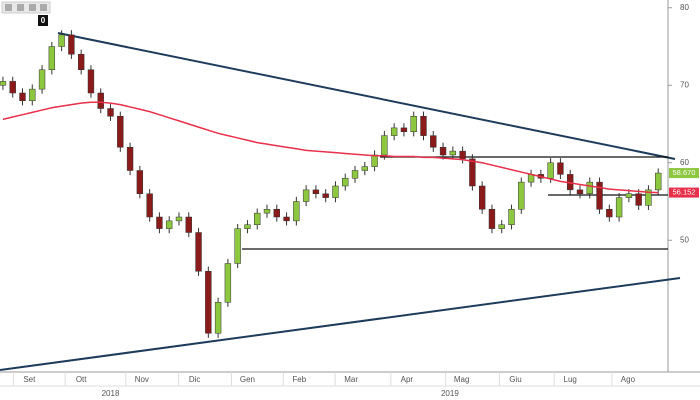  Describe the element at coordinates (299, 379) in the screenshot. I see `x-tick-label: Feb` at that location.